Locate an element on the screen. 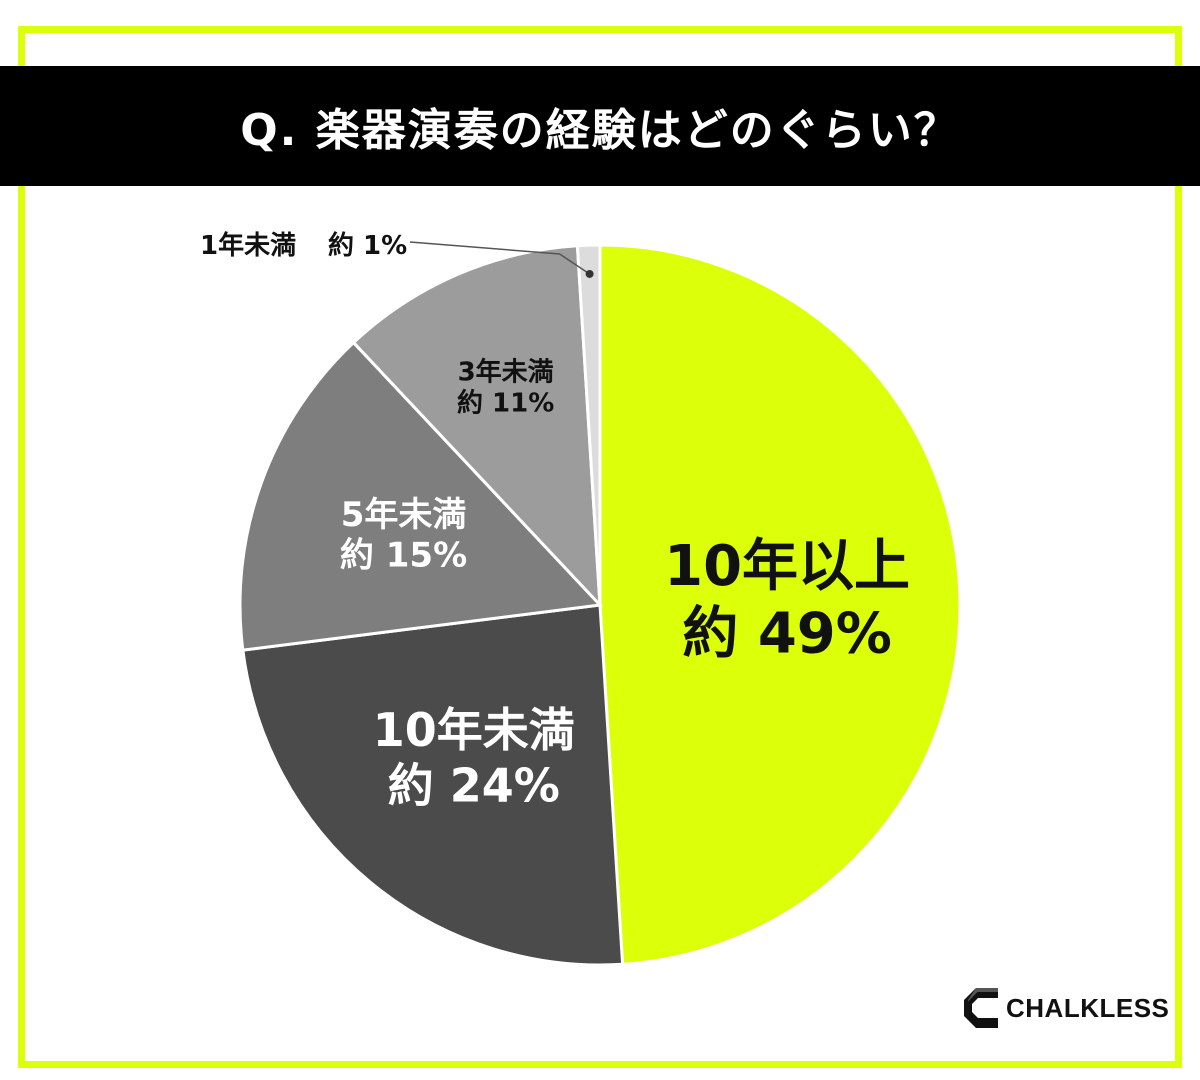 The height and width of the screenshot is (1080, 1200). slice-label: 10年以上 is located at coordinates (787, 566).